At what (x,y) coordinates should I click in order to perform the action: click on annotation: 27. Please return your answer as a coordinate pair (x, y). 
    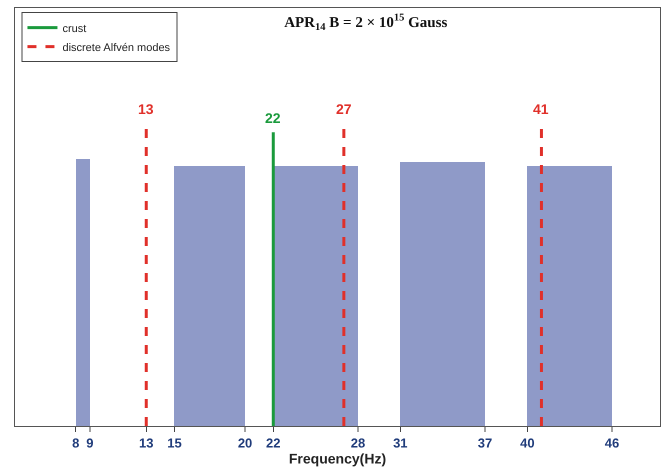
    Looking at the image, I should click on (344, 109).